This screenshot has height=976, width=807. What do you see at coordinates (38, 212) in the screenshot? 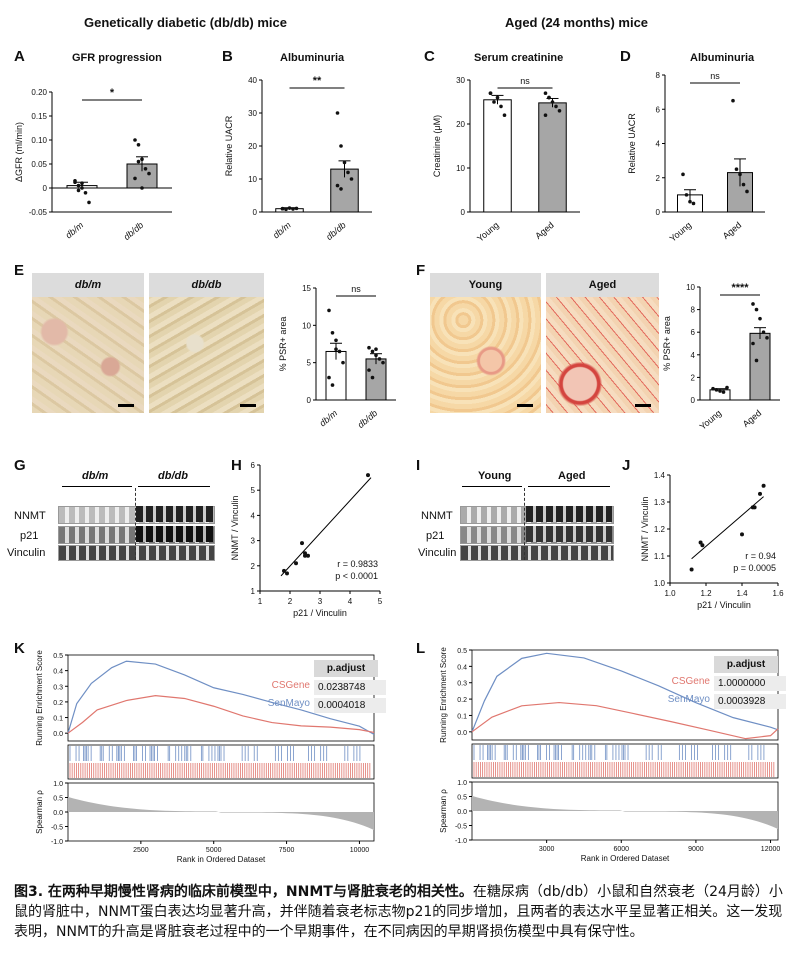
I see `tick-label-A: -0.05` at bounding box center [38, 212].